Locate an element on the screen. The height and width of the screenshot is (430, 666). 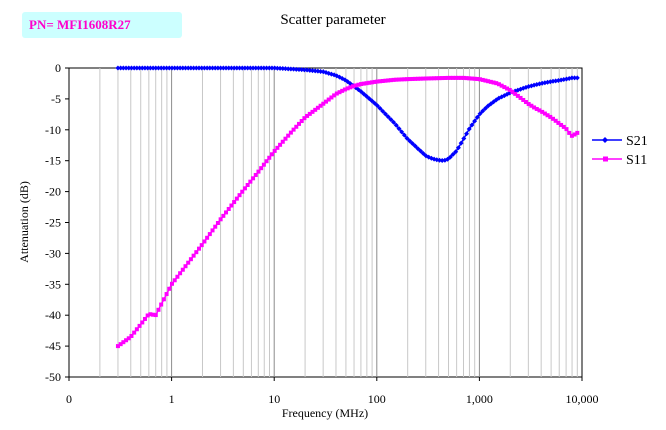
x-tick-label: 0 is located at coordinates (69, 399).